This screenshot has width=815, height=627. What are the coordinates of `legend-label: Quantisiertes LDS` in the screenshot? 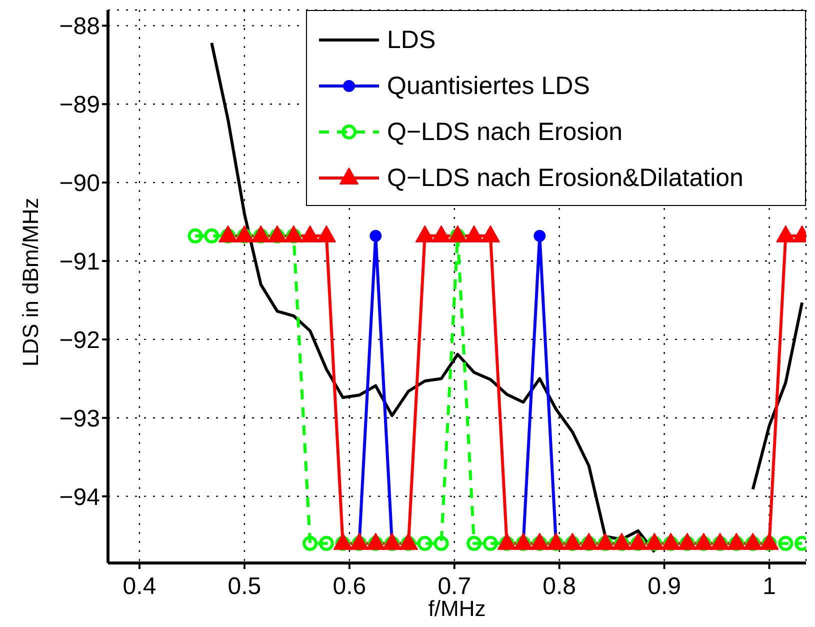 It's located at (488, 86).